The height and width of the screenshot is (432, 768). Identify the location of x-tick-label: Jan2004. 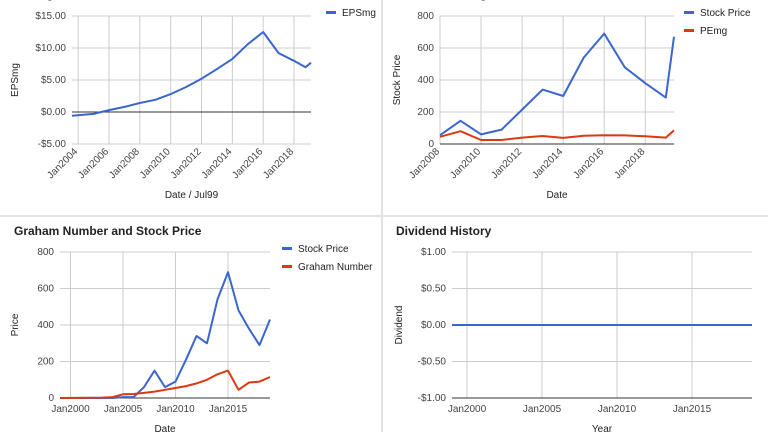
(62, 163).